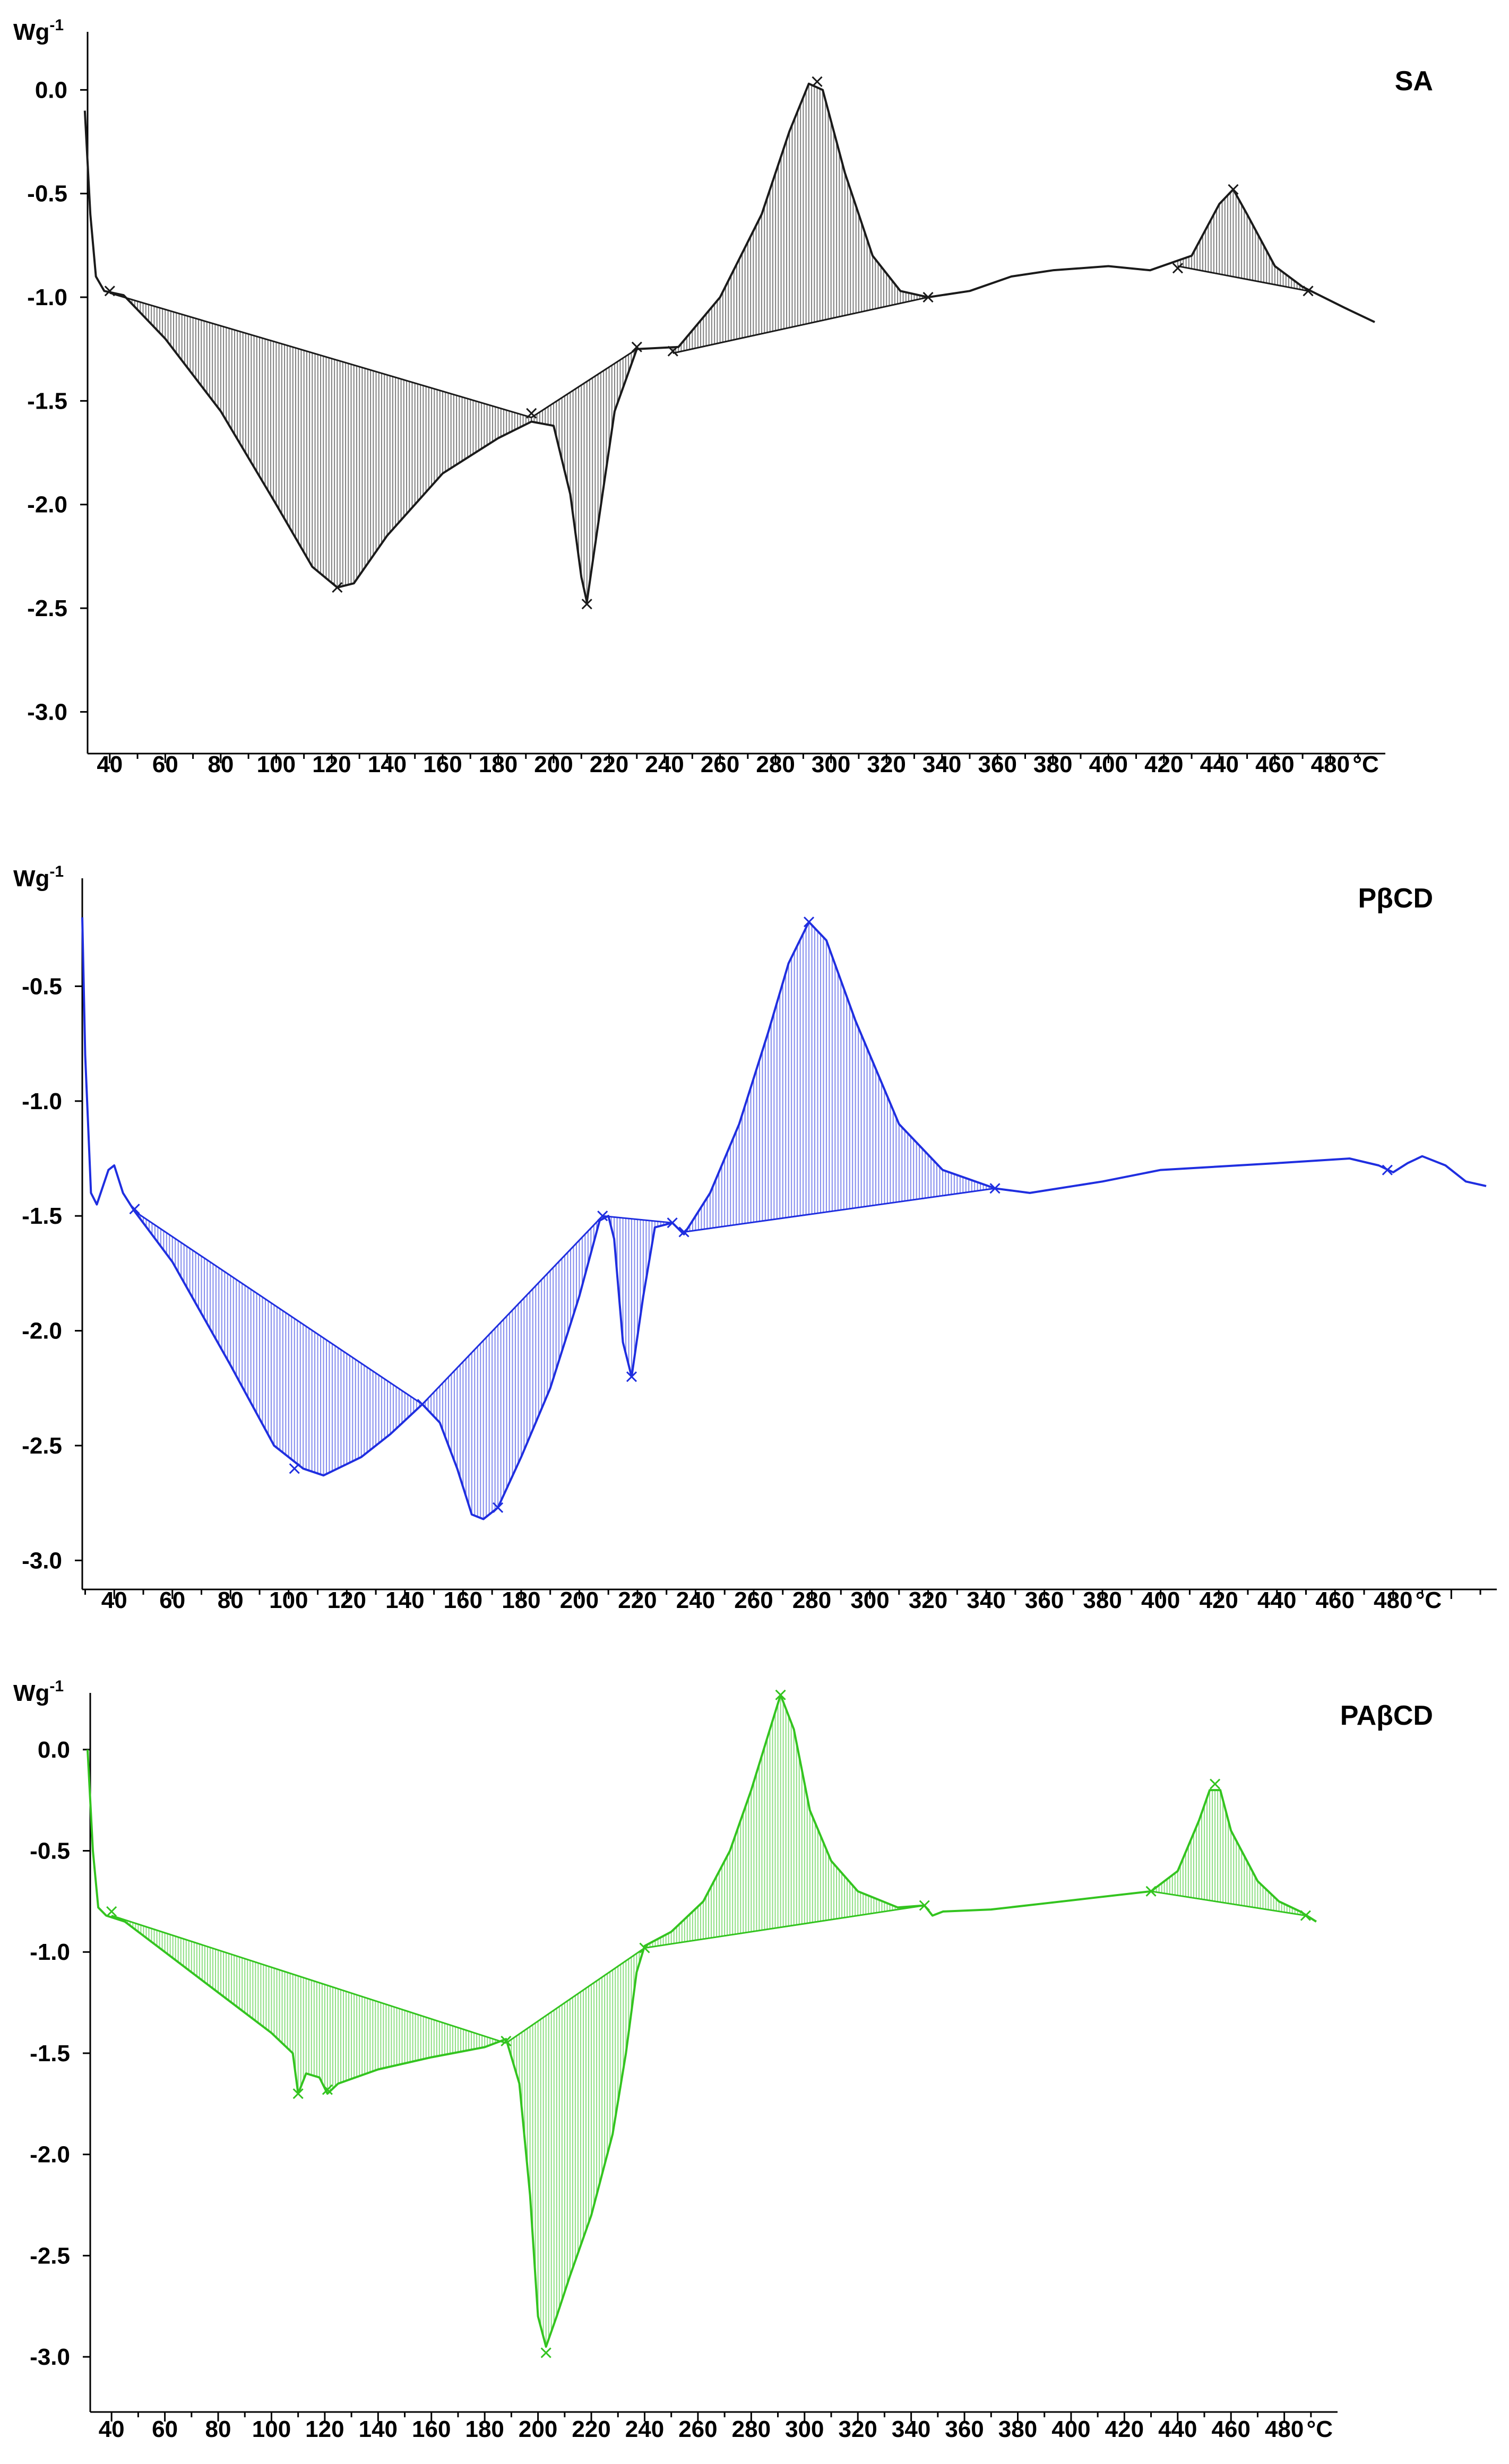  What do you see at coordinates (1164, 764) in the screenshot?
I see `x-tick-label: 420` at bounding box center [1164, 764].